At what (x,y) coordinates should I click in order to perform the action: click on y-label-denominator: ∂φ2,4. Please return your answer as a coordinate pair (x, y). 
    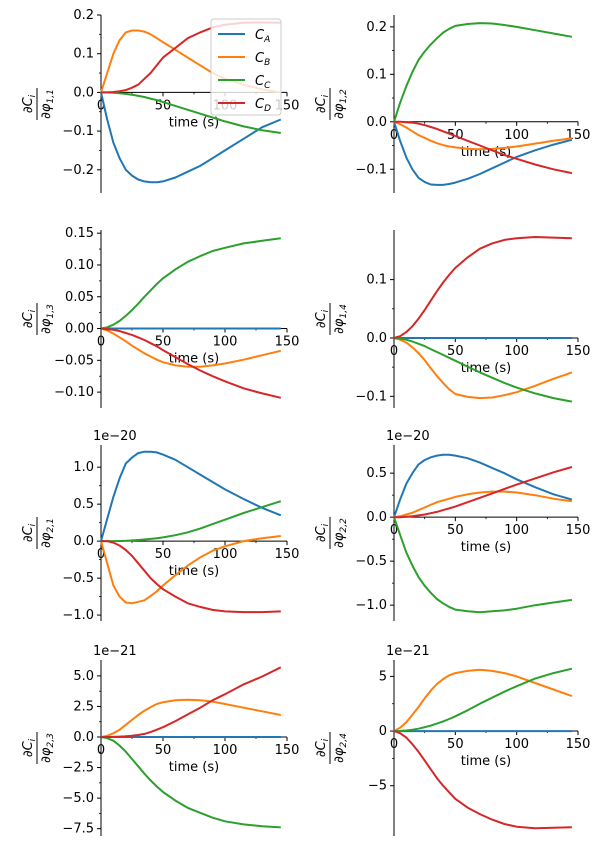
    Looking at the image, I should click on (340, 748).